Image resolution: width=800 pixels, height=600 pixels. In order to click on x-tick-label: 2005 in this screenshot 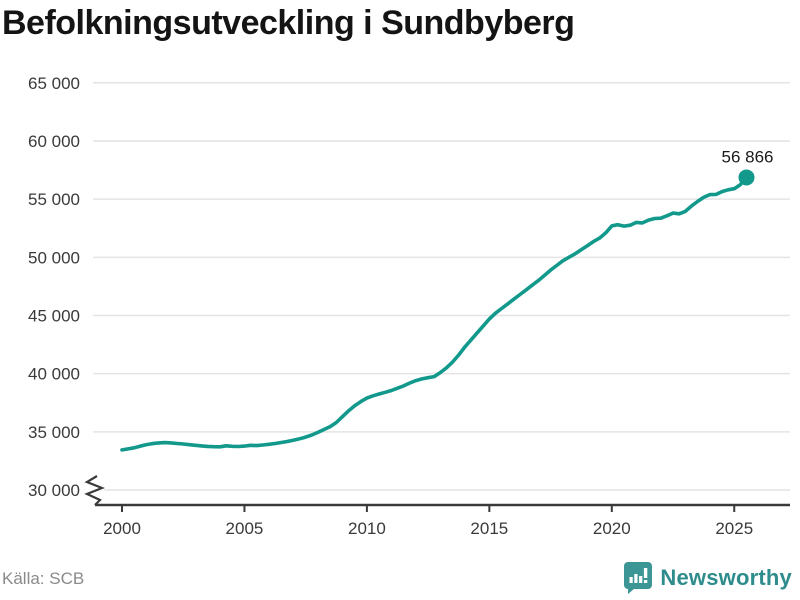, I will do `click(245, 528)`.